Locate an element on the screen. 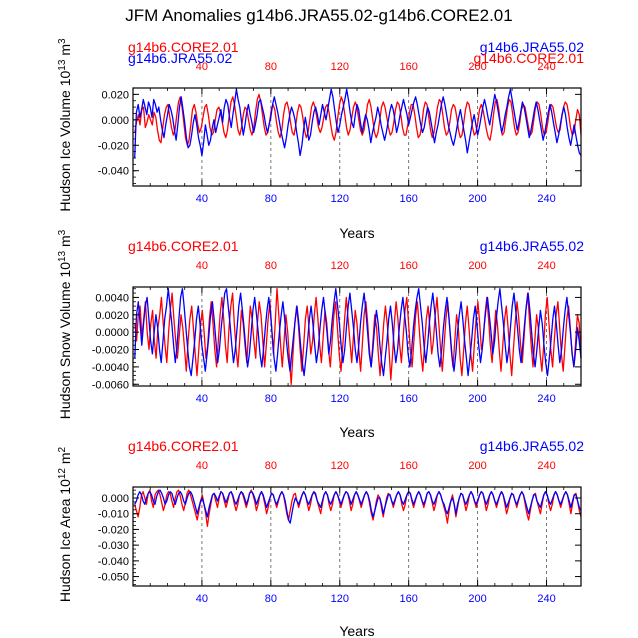  panel1-label-jra: g14b6.JRA55.02 is located at coordinates (532, 47).